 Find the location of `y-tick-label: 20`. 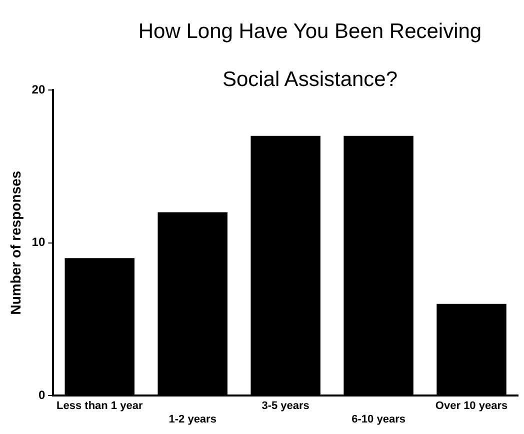

y-tick-label: 20 is located at coordinates (39, 89).